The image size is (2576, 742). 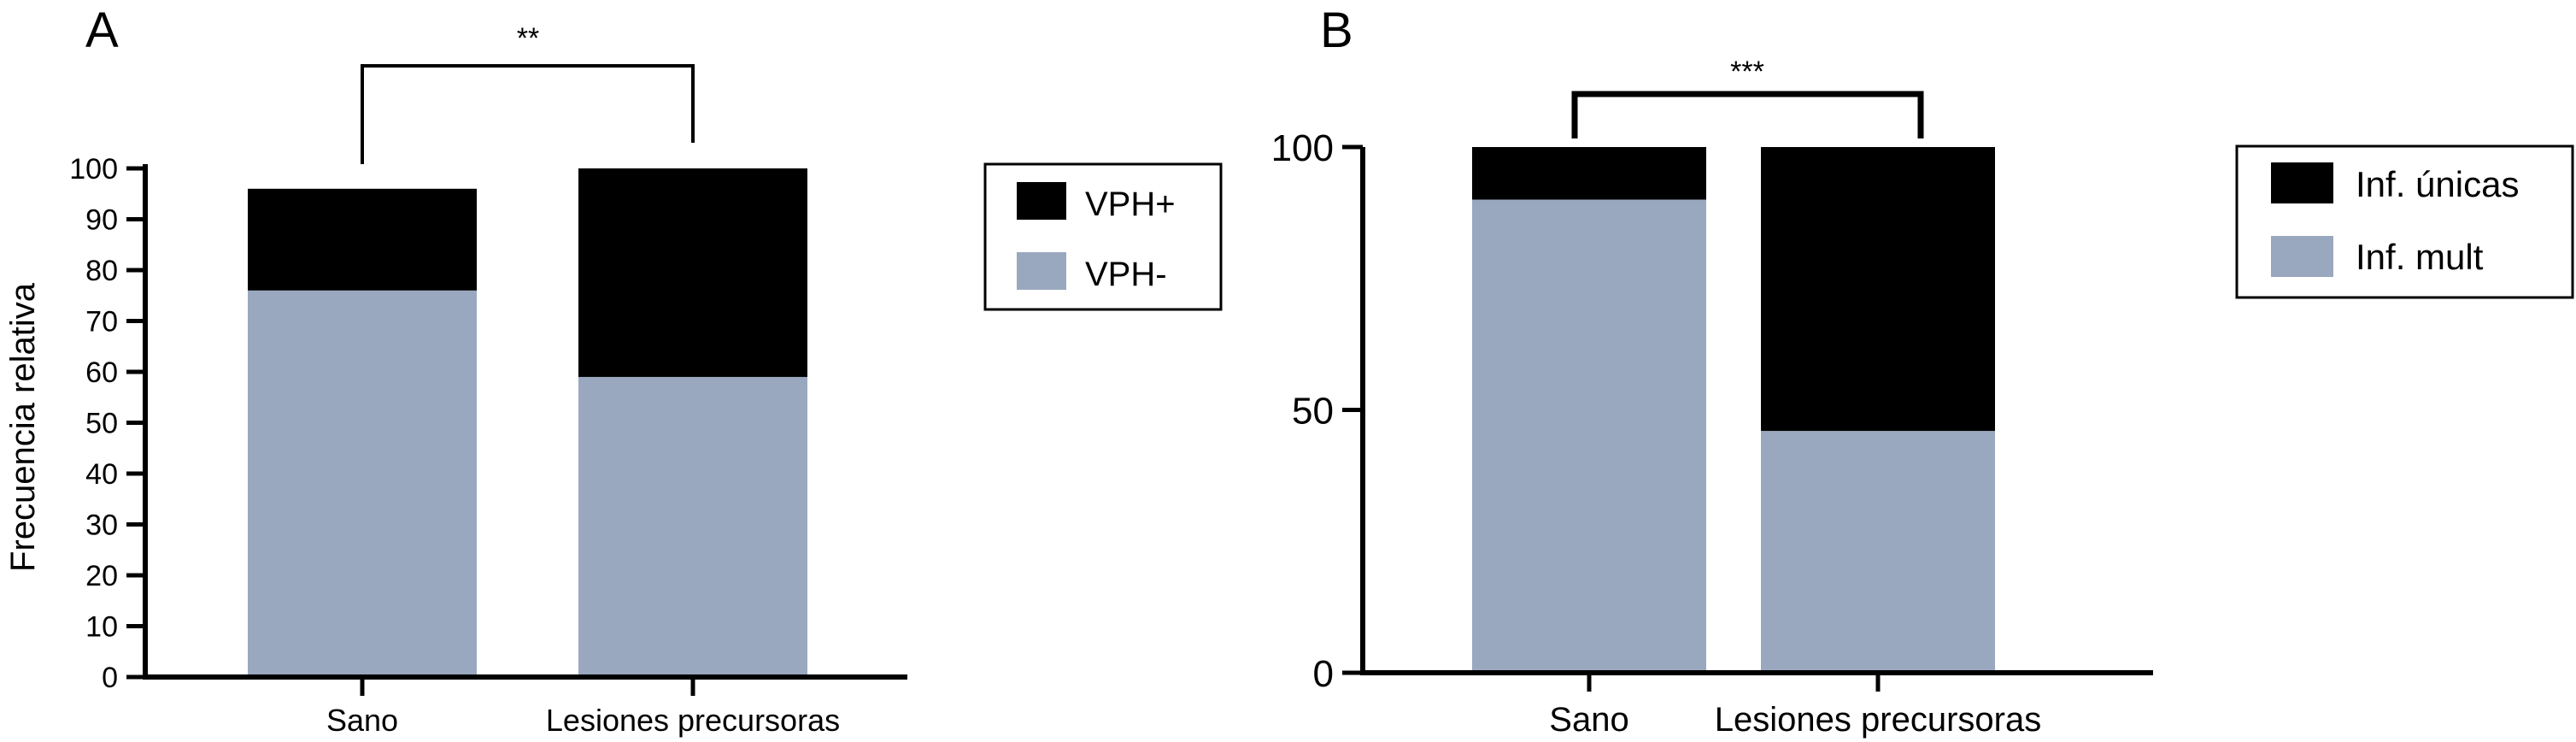 I want to click on bar-inf-mult-sano, so click(x=1589, y=436).